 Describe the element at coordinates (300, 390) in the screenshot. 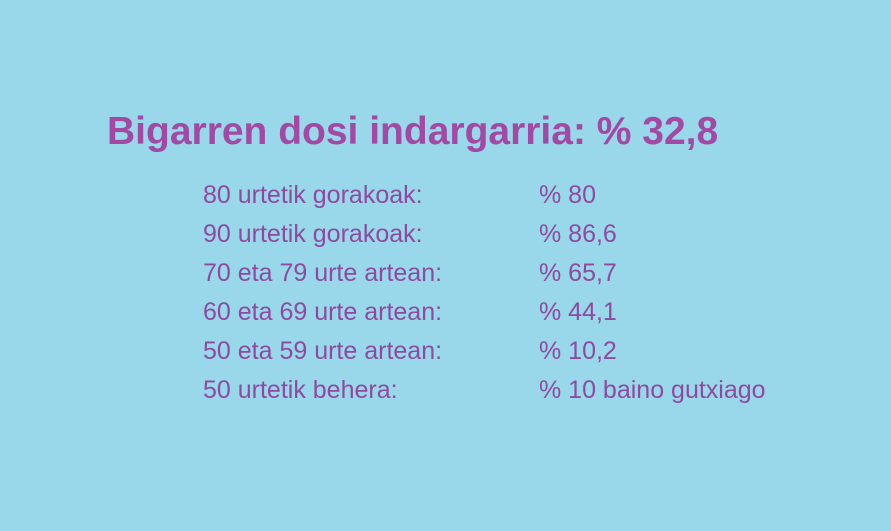

I see `age-group-label: 50 urtetik behera:` at that location.